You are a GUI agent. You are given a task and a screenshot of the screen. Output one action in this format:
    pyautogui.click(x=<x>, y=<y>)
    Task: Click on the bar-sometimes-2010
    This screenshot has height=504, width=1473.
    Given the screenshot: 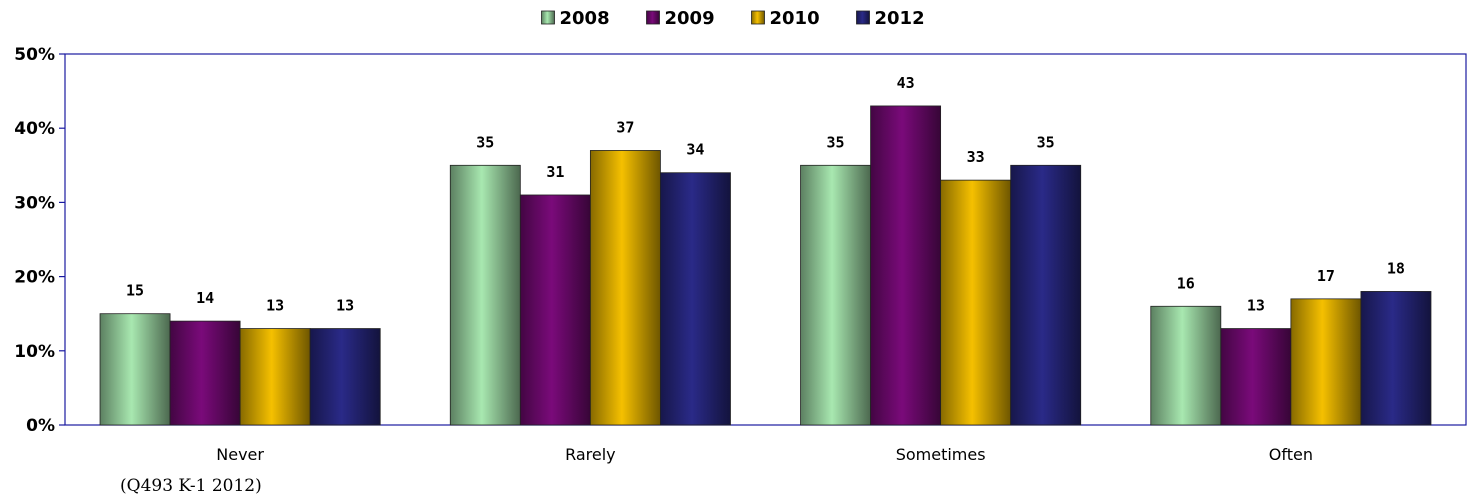 What is the action you would take?
    pyautogui.click(x=976, y=302)
    